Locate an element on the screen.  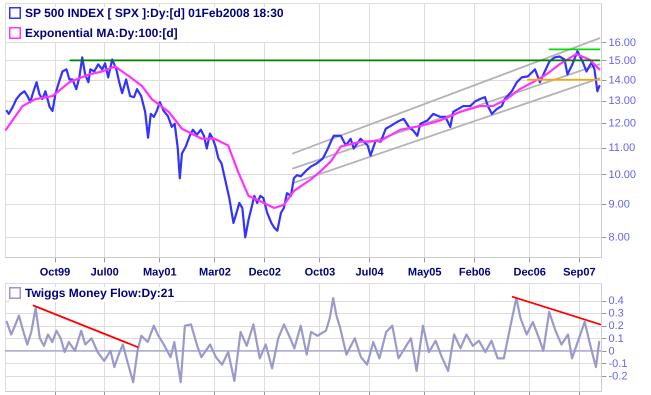
x-tick-label: Feb06 is located at coordinates (474, 272).